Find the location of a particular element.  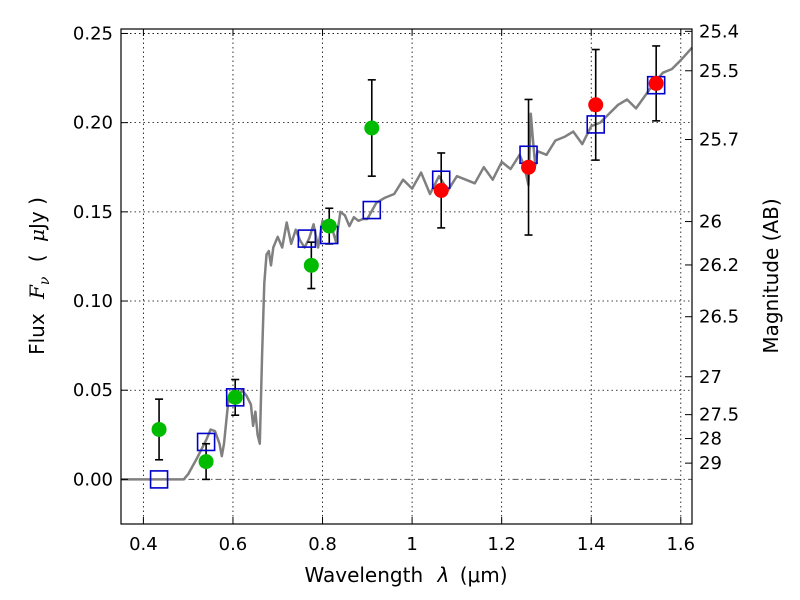

right-tick-label: 28 is located at coordinates (710, 439).